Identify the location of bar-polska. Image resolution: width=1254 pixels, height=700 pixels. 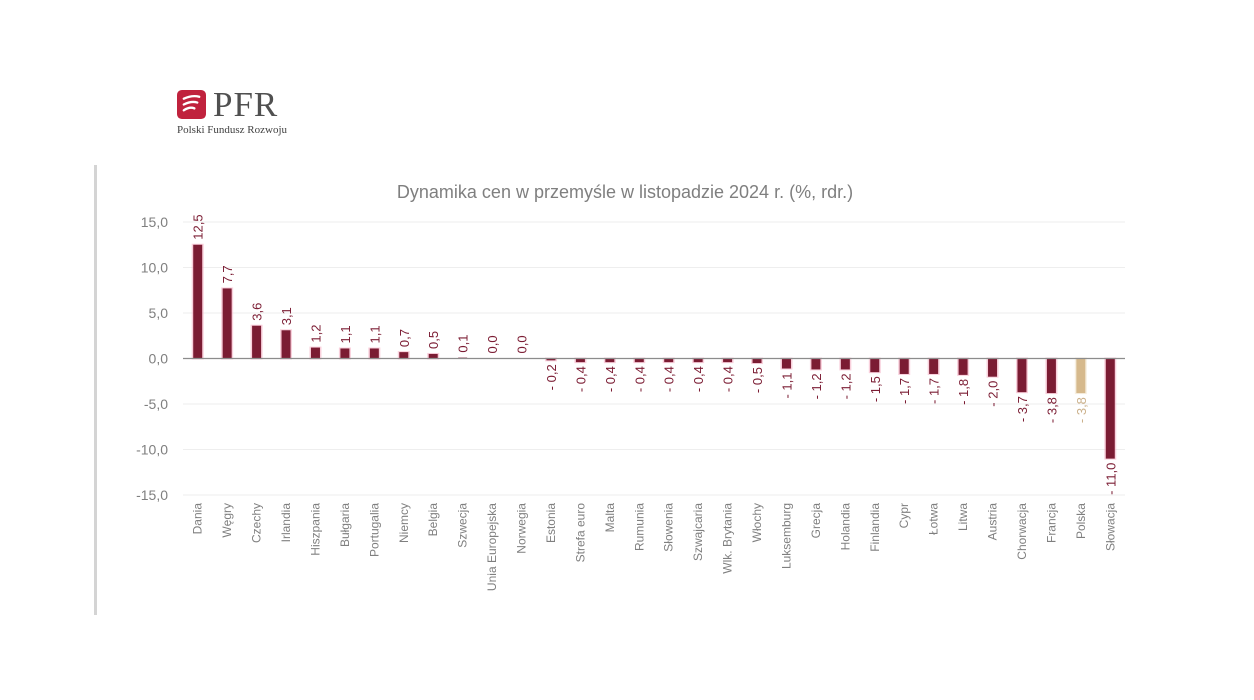
(1081, 376).